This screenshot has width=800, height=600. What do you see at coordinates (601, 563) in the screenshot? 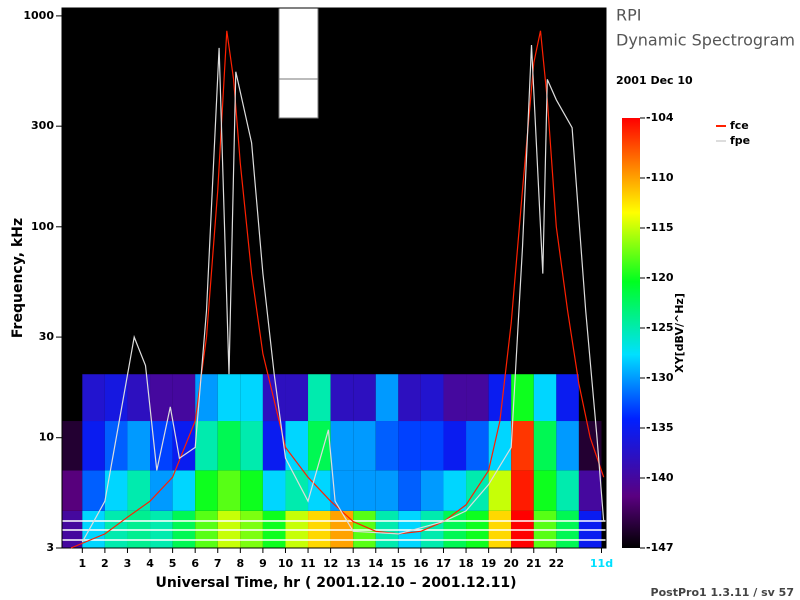
I see `x-tick-label: 11d` at bounding box center [601, 563].